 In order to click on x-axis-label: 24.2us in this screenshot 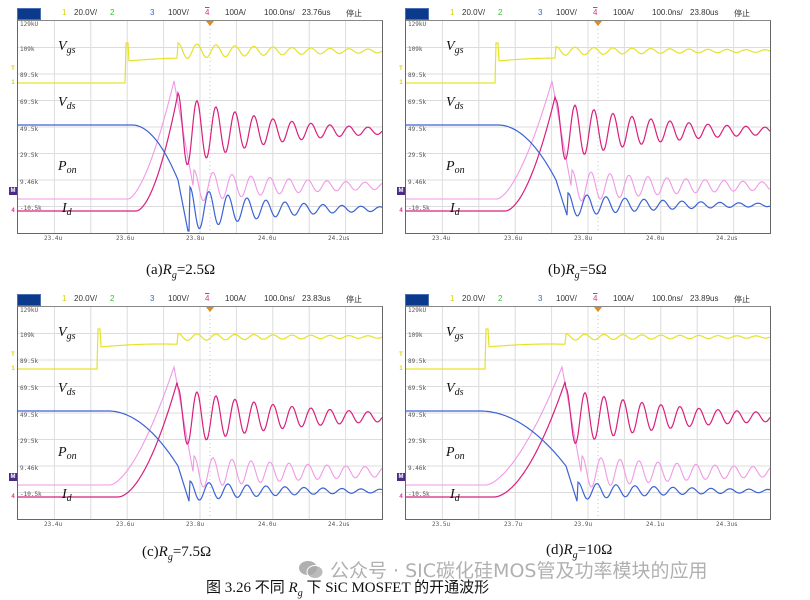, I will do `click(339, 238)`.